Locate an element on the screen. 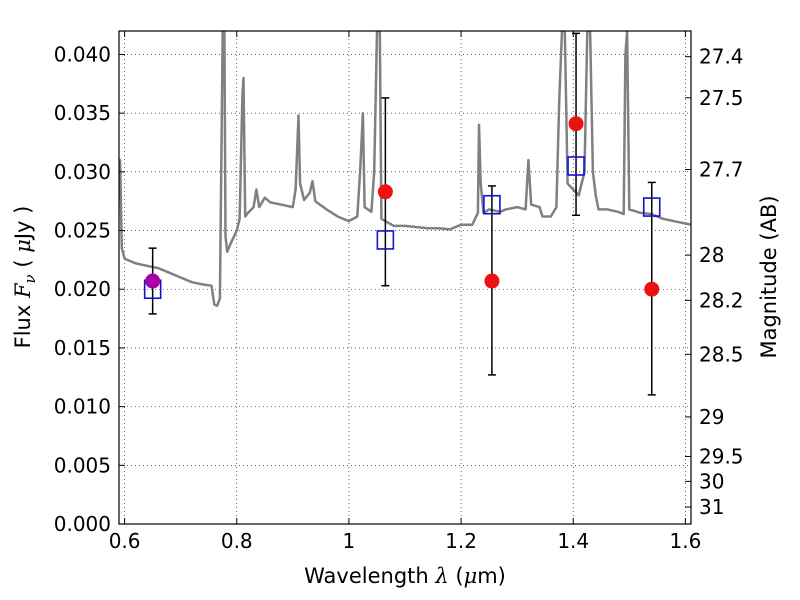 Image resolution: width=800 pixels, height=600 pixels. y-tick-label: 0.010 is located at coordinates (82, 407).